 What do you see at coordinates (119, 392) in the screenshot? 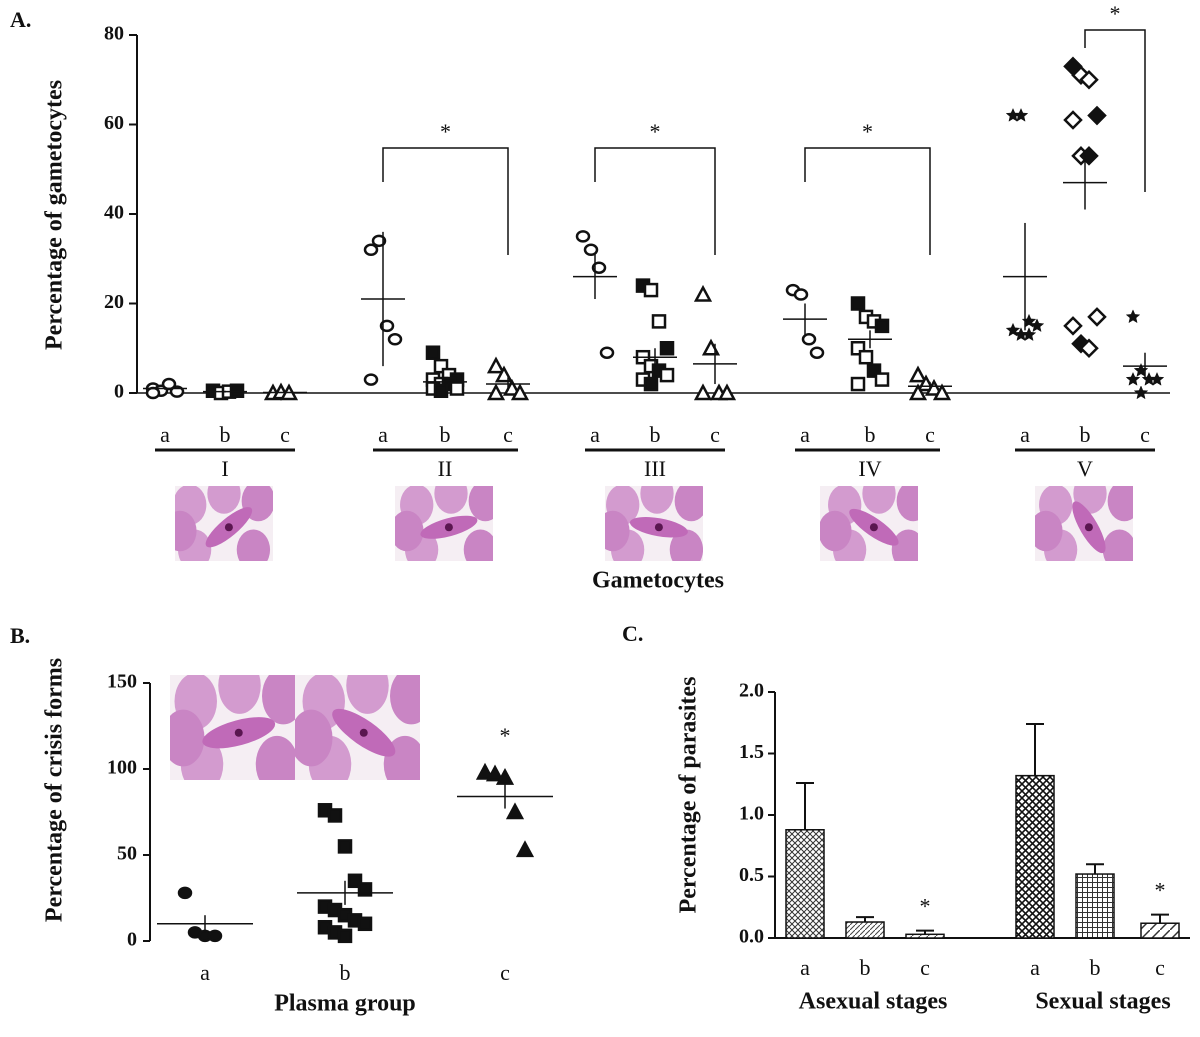
I see `y-tick-label: 0` at bounding box center [119, 392].